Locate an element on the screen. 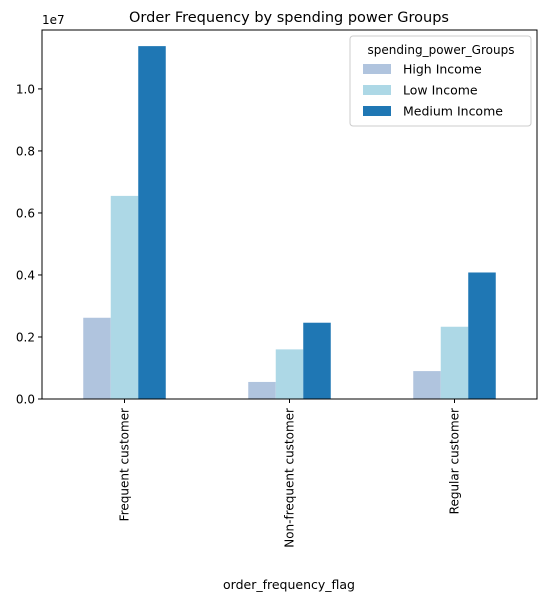 This screenshot has width=547, height=600. chart-title: Order Frequency by spending power Groups is located at coordinates (289, 18).